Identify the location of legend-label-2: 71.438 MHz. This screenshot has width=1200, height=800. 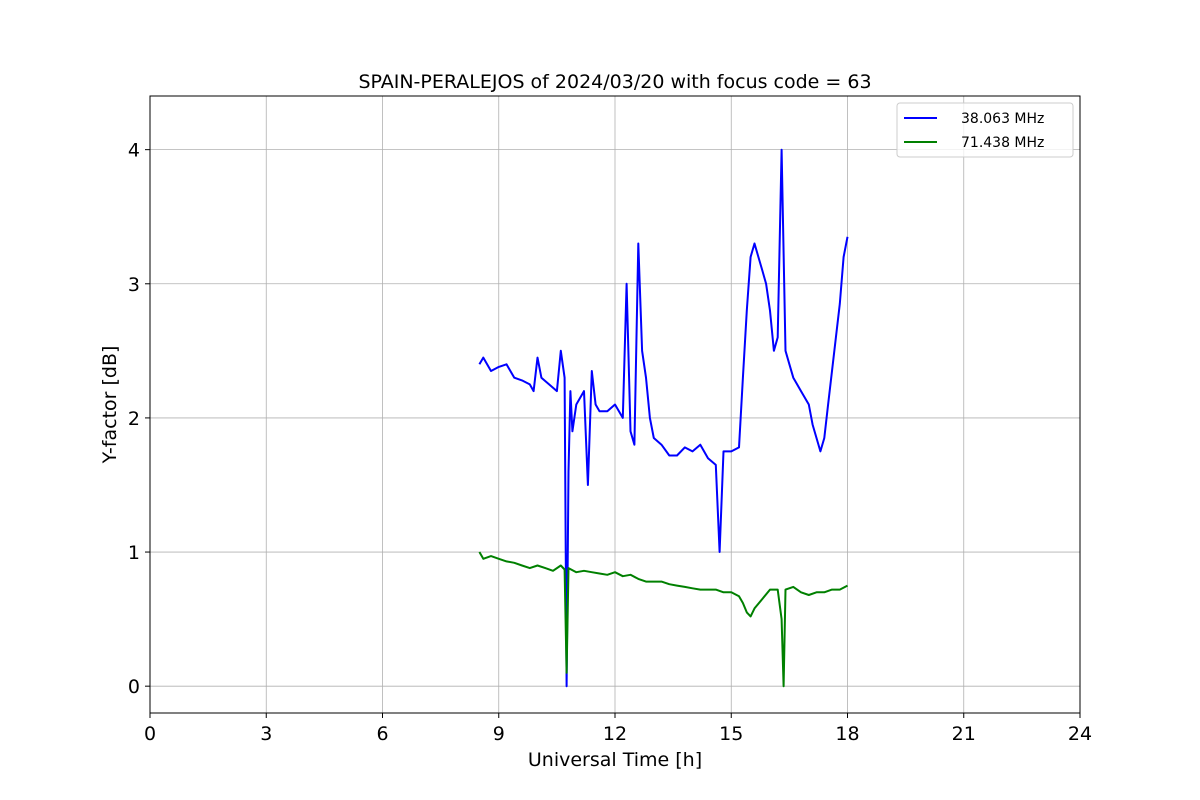
(1002, 143).